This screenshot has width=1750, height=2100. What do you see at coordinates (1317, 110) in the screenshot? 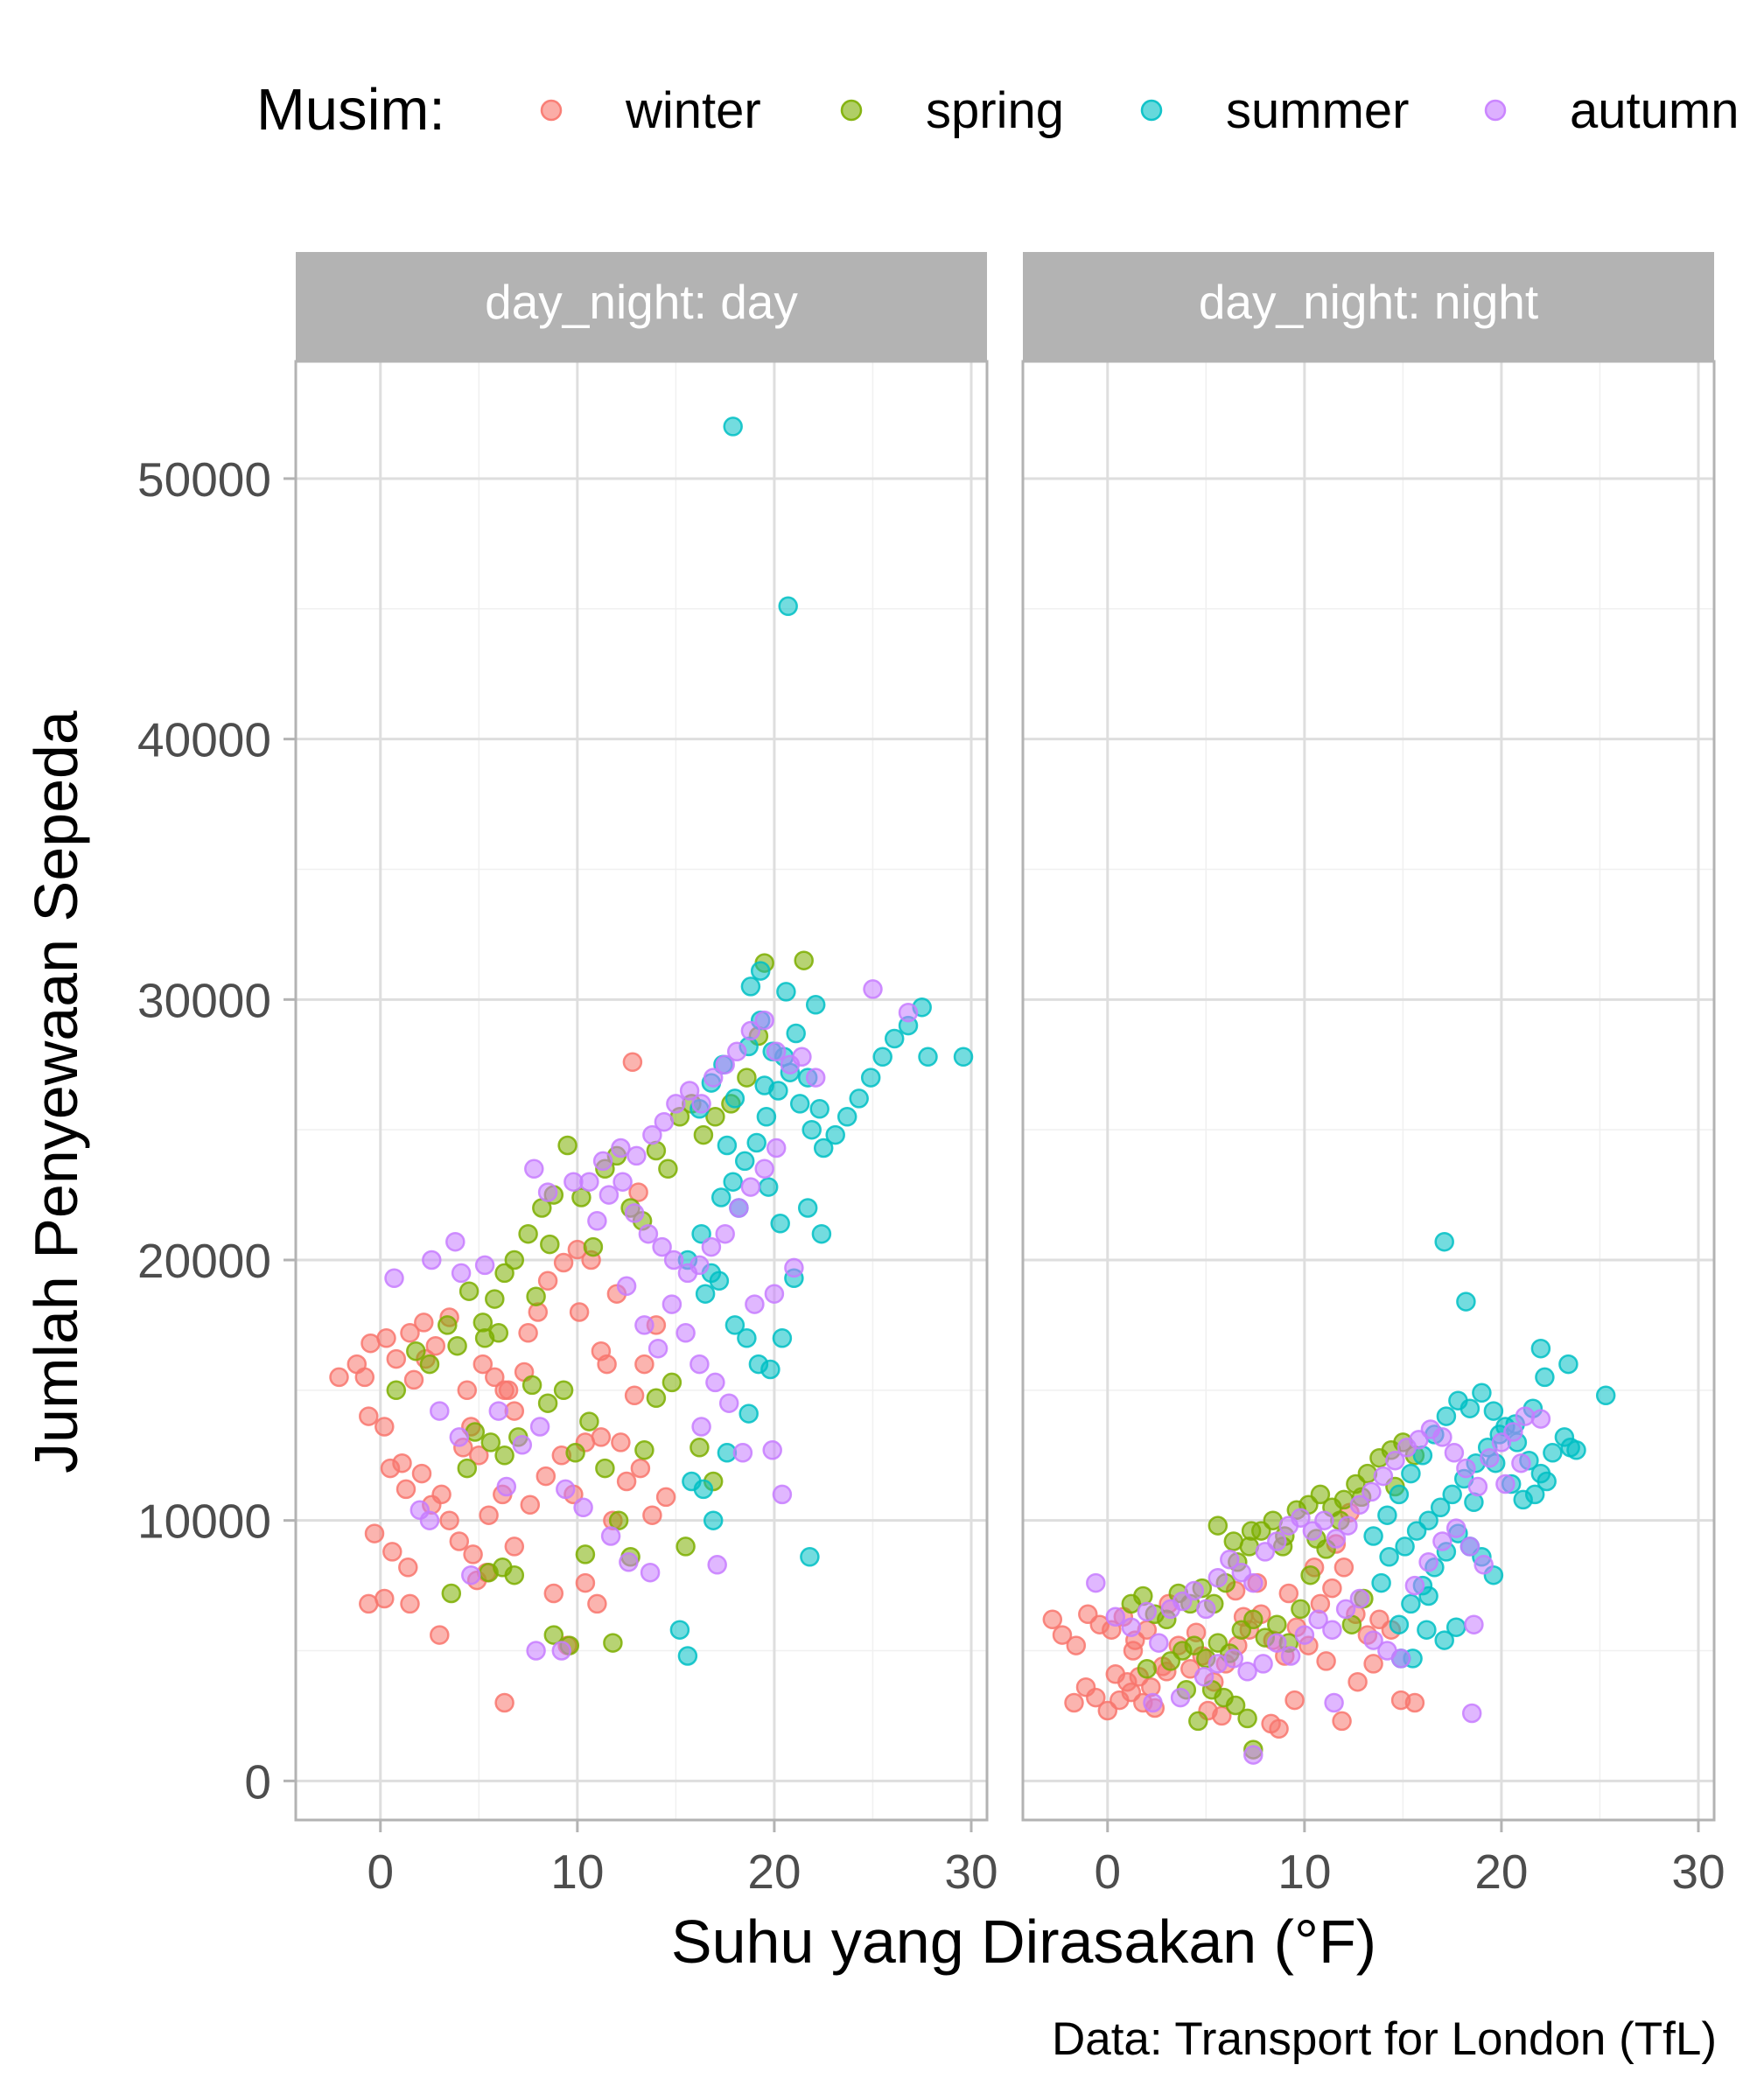
I see `legend-label-summer: summer` at bounding box center [1317, 110].